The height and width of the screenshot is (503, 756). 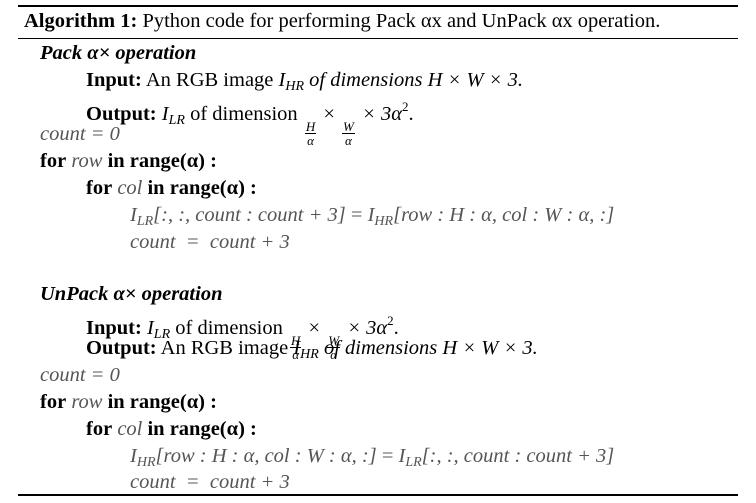 I want to click on pack-frac-h-num: H, so click(x=310, y=126).